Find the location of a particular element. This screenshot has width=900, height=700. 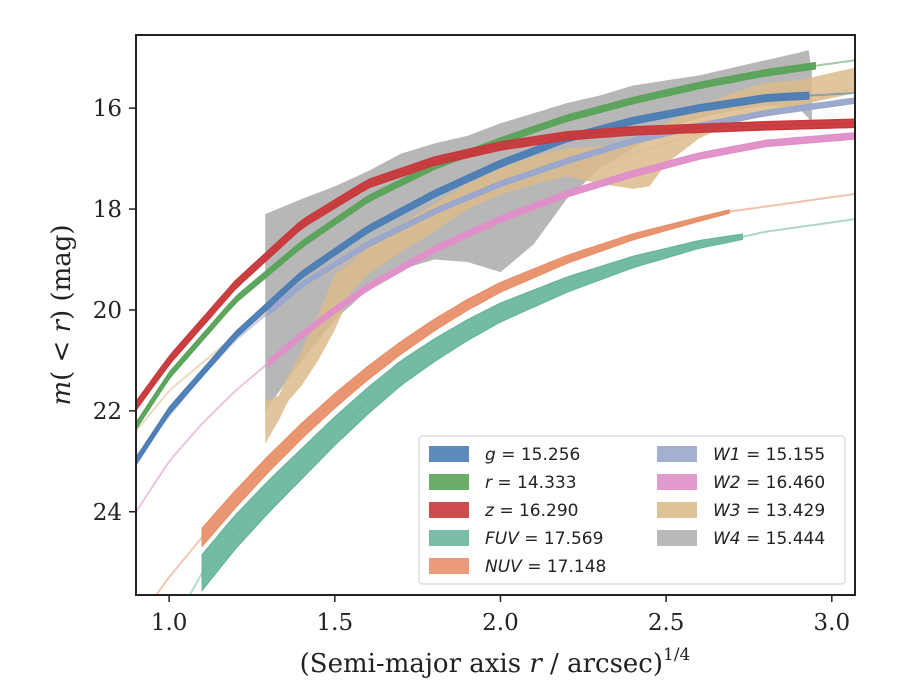

x-axis-label: (Semi-major axis r / arcsec)1/4 is located at coordinates (495, 662).